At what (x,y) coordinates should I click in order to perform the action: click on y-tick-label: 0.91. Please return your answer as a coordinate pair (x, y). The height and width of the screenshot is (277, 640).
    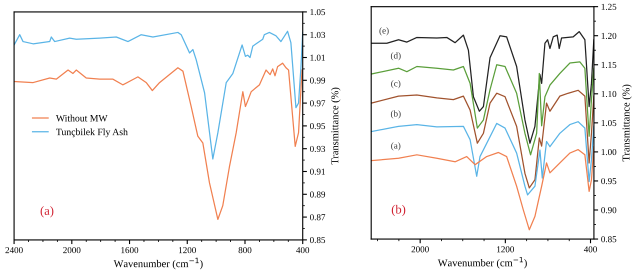
    Looking at the image, I should click on (317, 171).